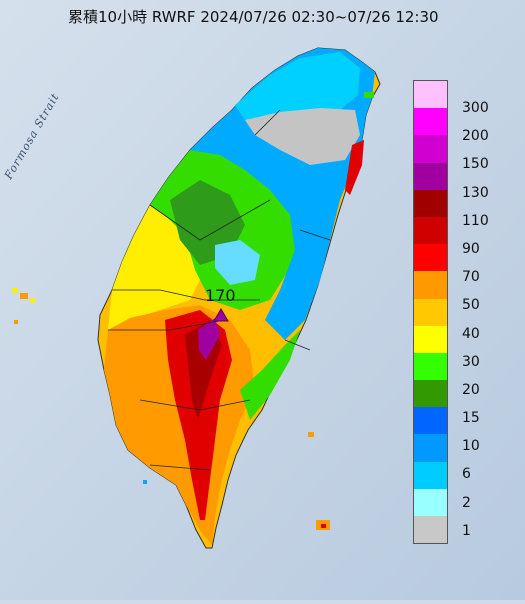  What do you see at coordinates (475, 192) in the screenshot?
I see `legend-label: 130` at bounding box center [475, 192].